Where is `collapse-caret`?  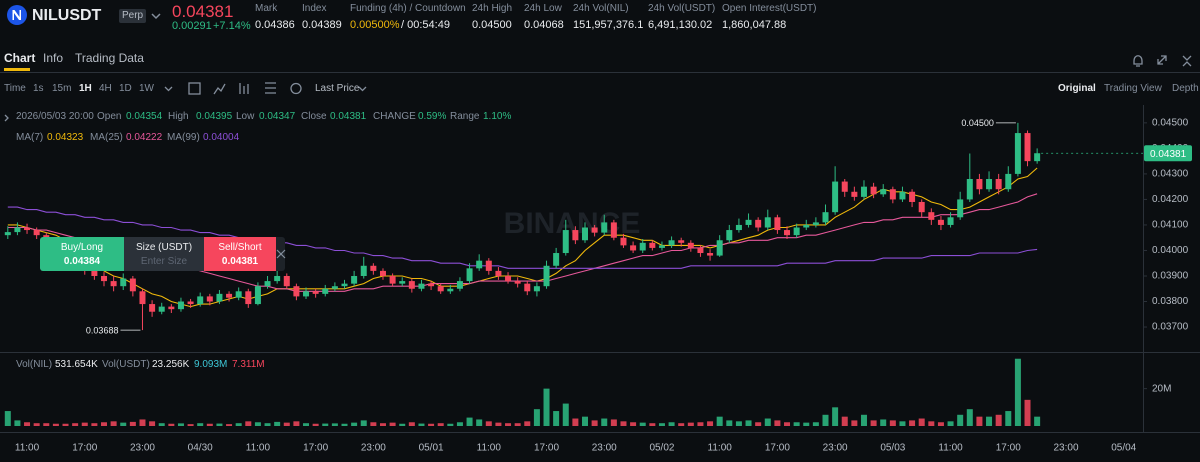
collapse-caret is located at coordinates (6, 118).